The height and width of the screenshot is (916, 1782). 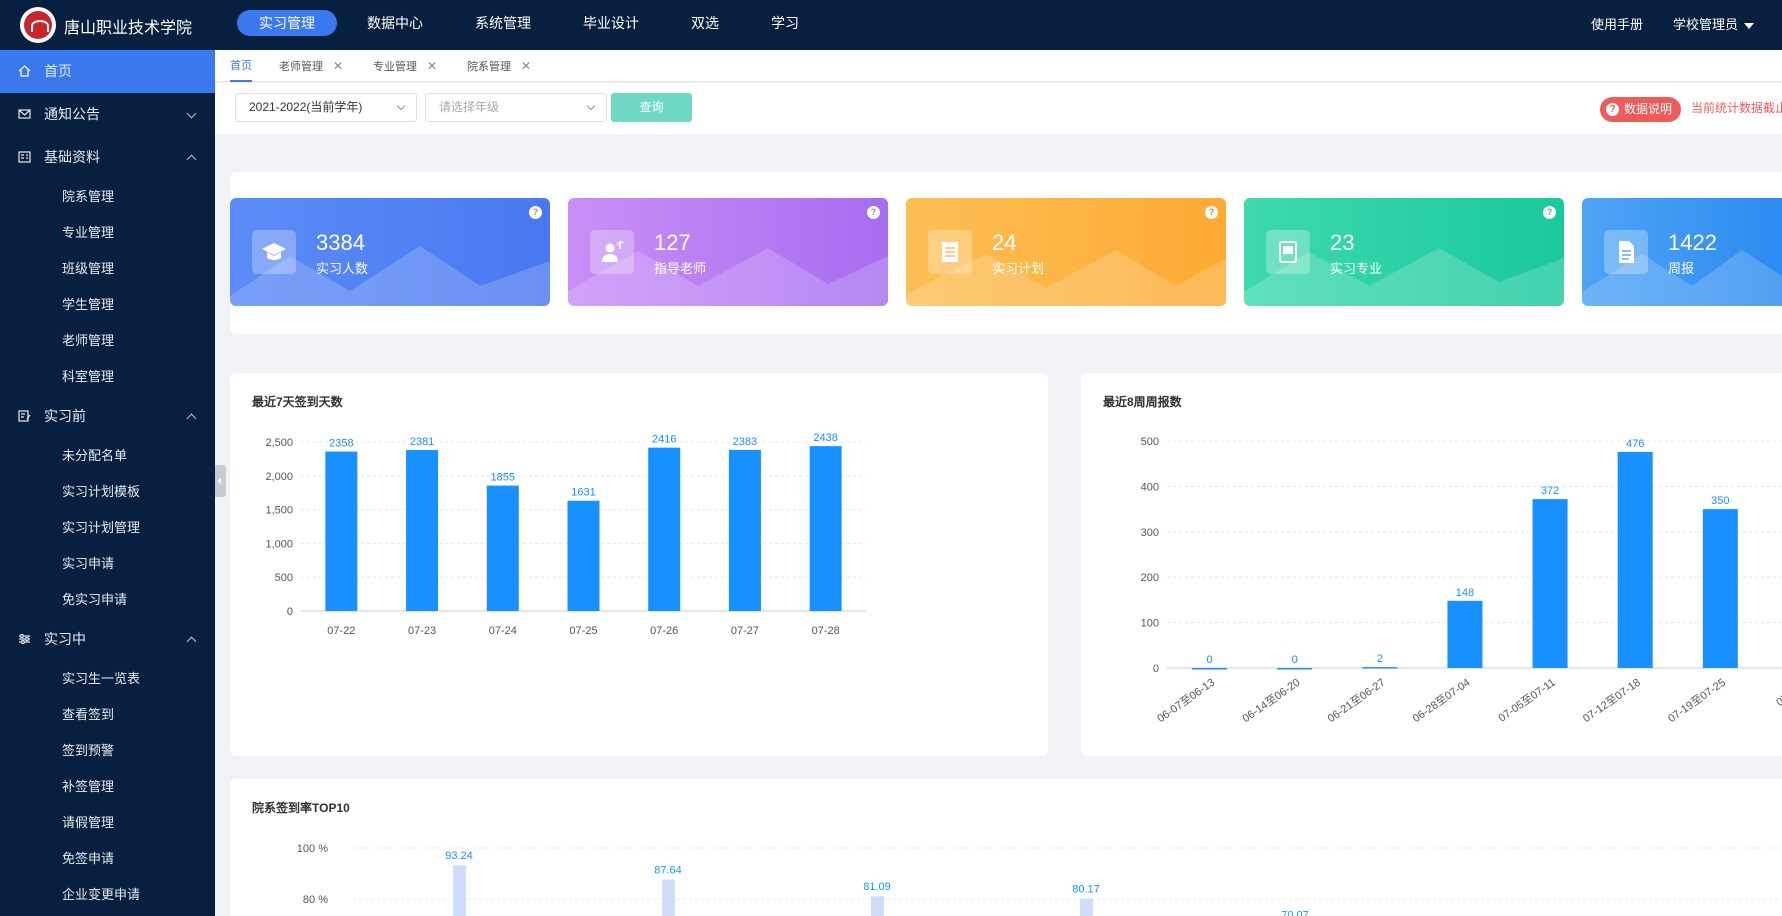 What do you see at coordinates (1612, 109) in the screenshot?
I see `question-icon: ?` at bounding box center [1612, 109].